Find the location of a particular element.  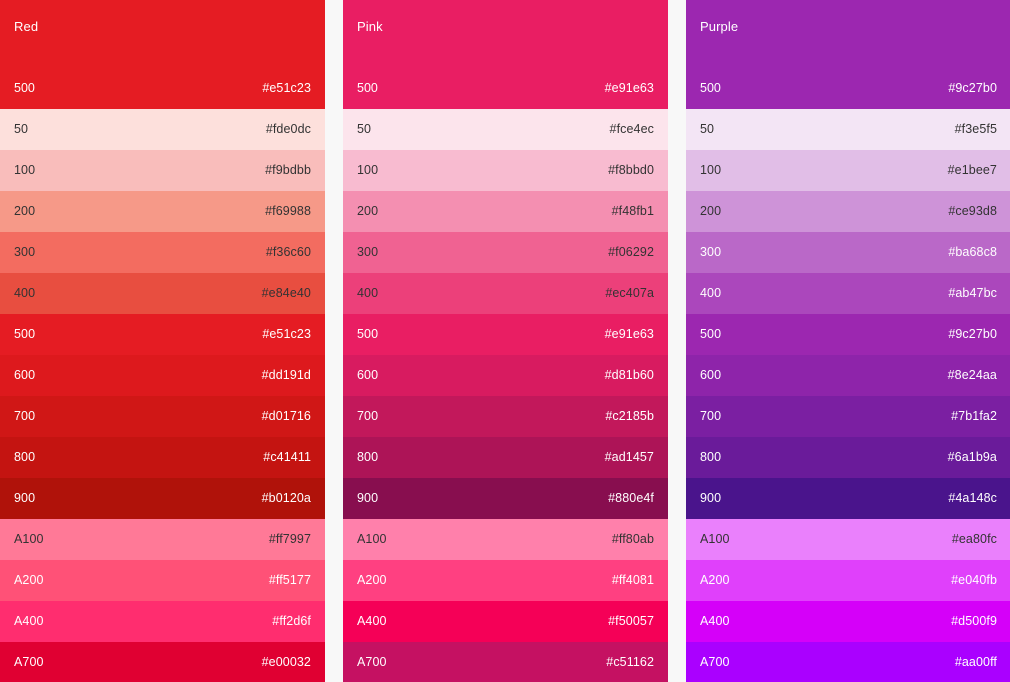

swatch-row: A700 #c51162 is located at coordinates (505, 662).